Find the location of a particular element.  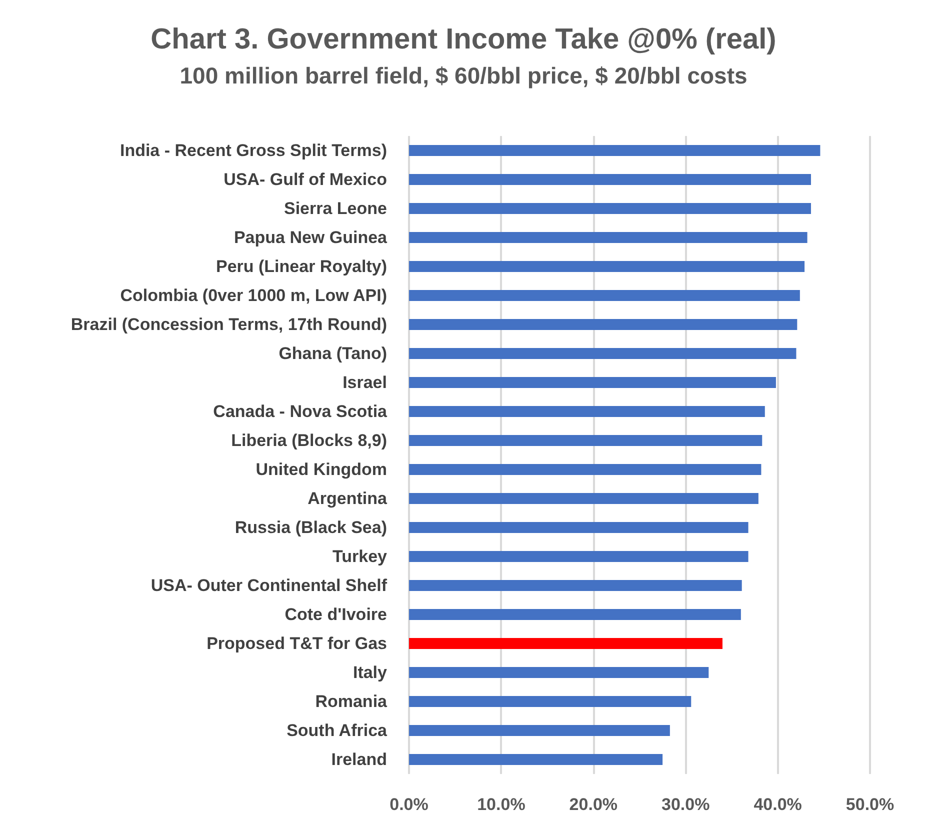

y-tick-label: Colombia (0ver 1000 m, Low API) is located at coordinates (253, 295).